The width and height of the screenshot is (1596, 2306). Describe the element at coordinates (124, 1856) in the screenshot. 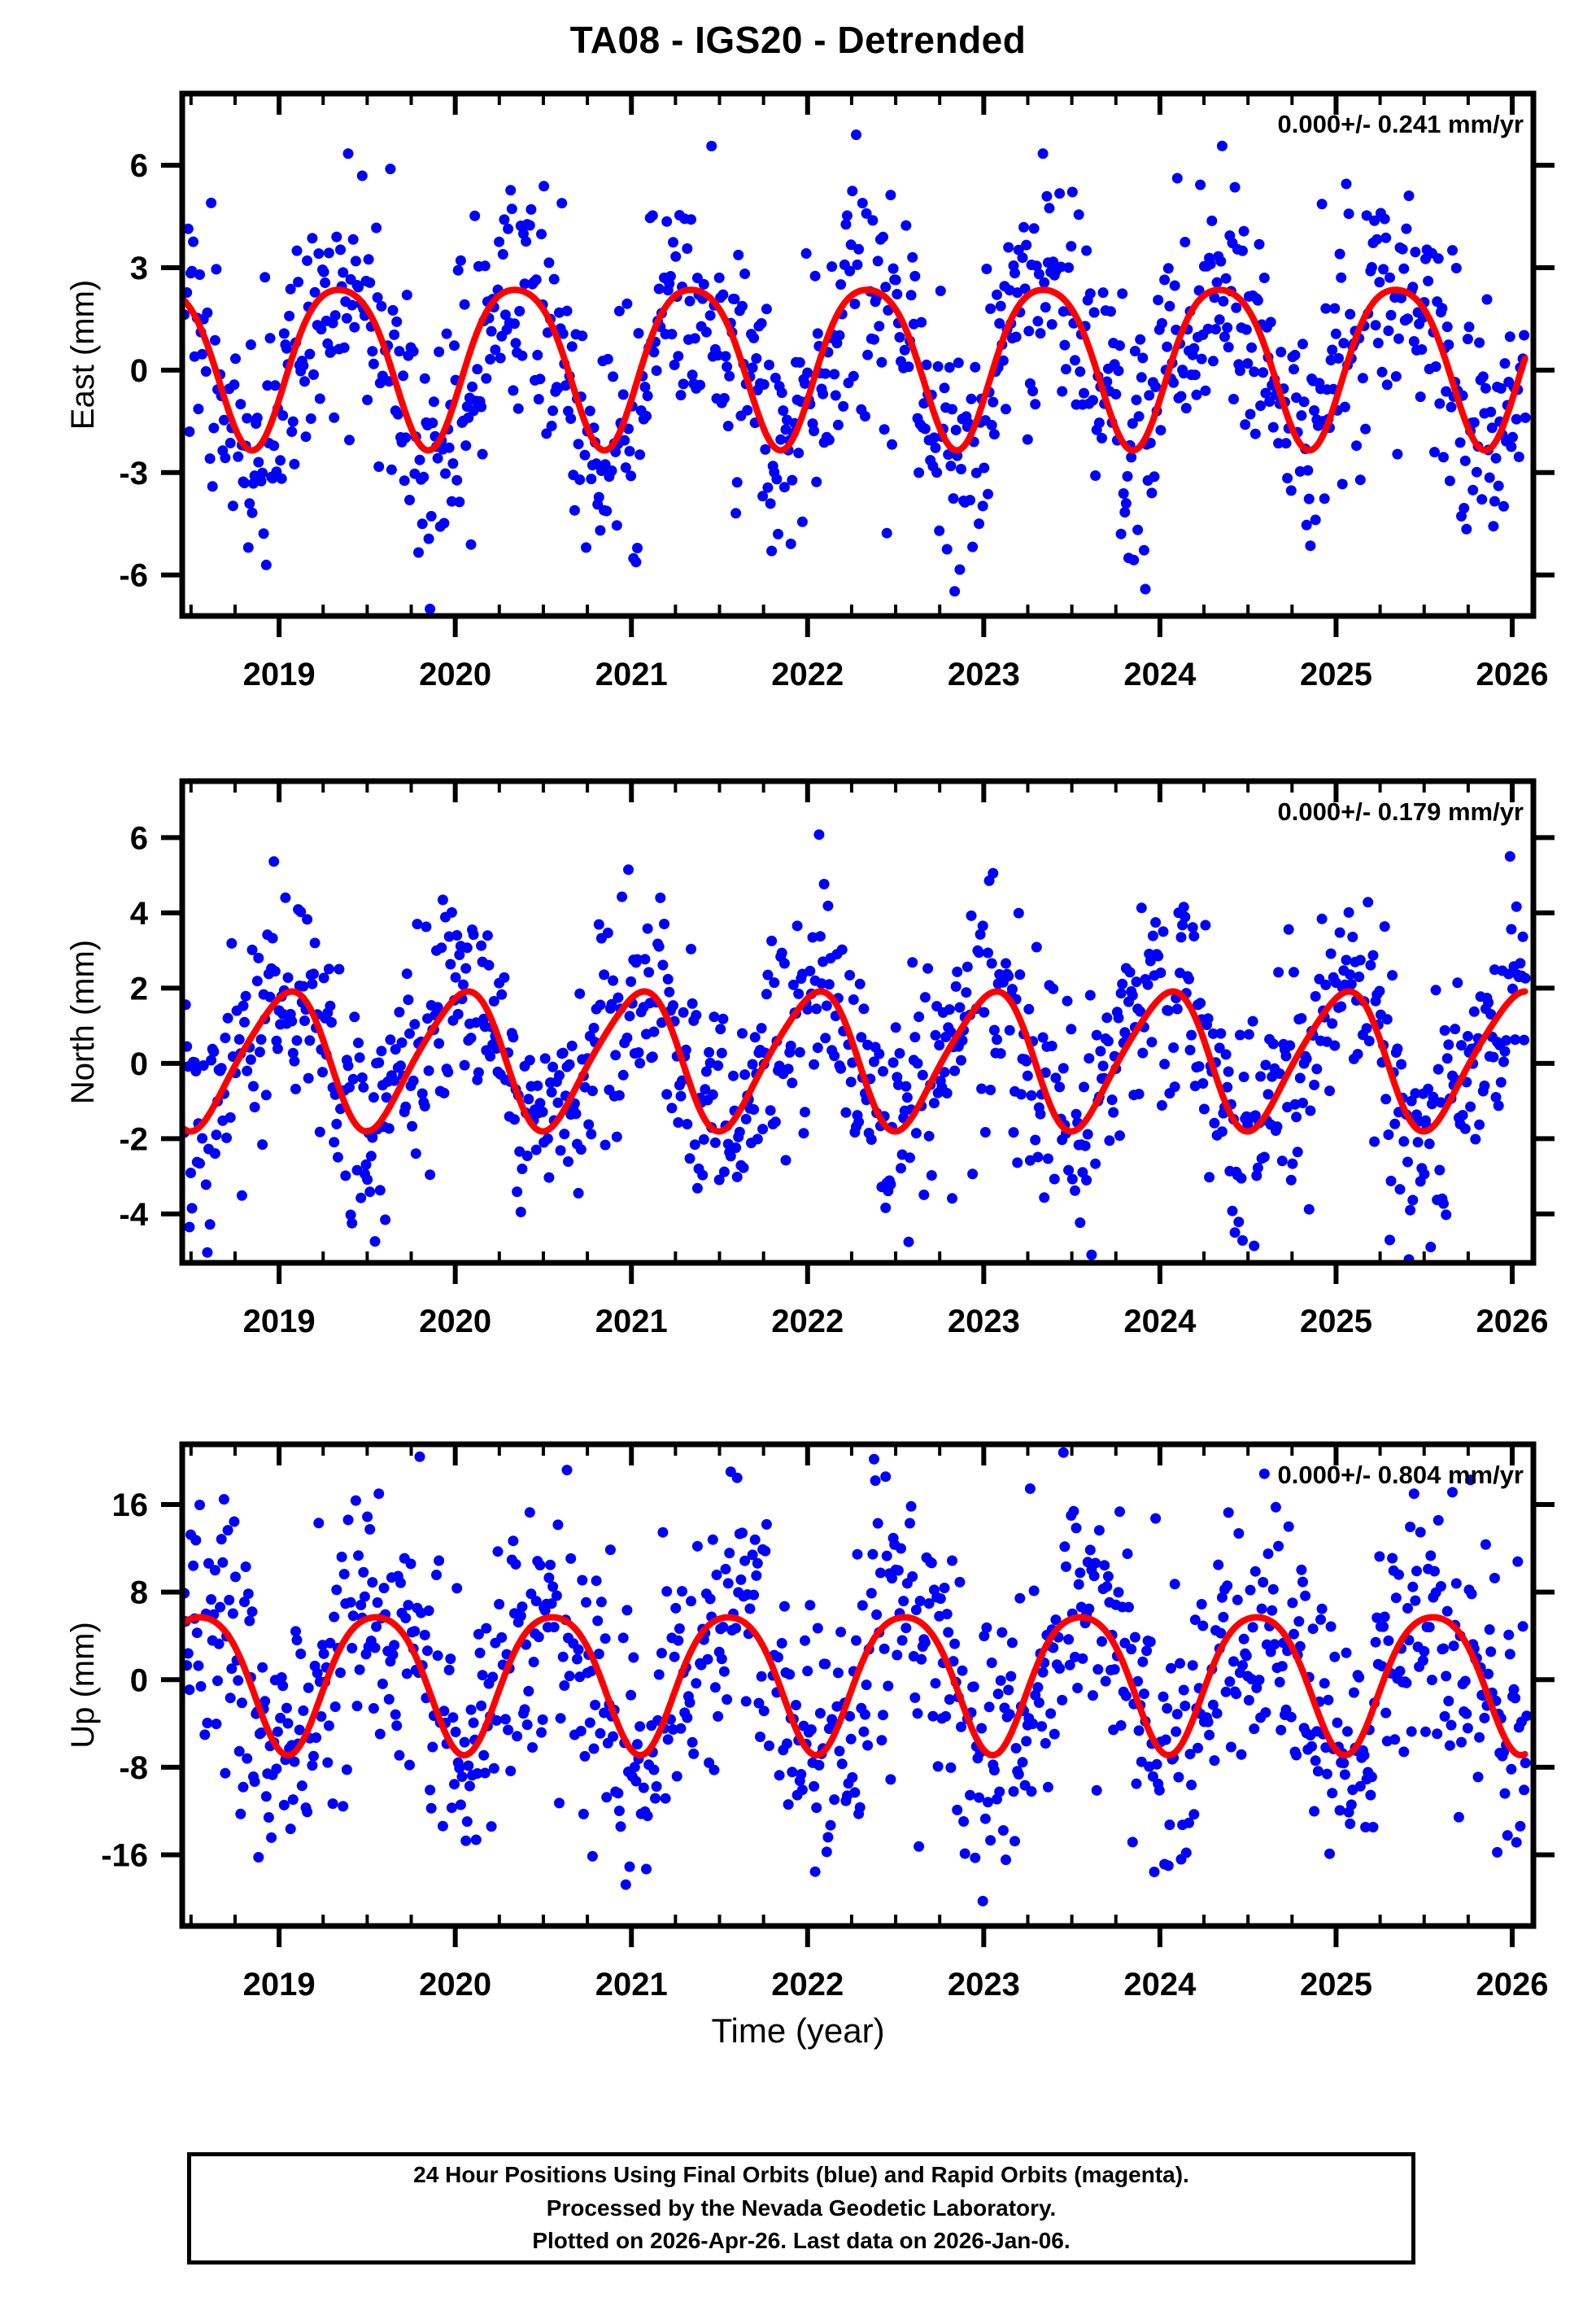

I see `y-tick-label: -16` at that location.